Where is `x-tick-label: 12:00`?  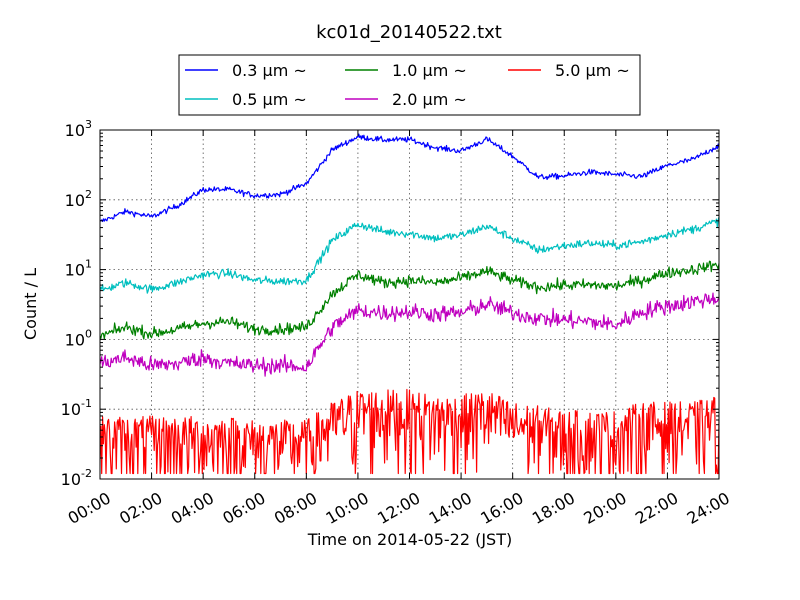 x-tick-label: 12:00 is located at coordinates (398, 508).